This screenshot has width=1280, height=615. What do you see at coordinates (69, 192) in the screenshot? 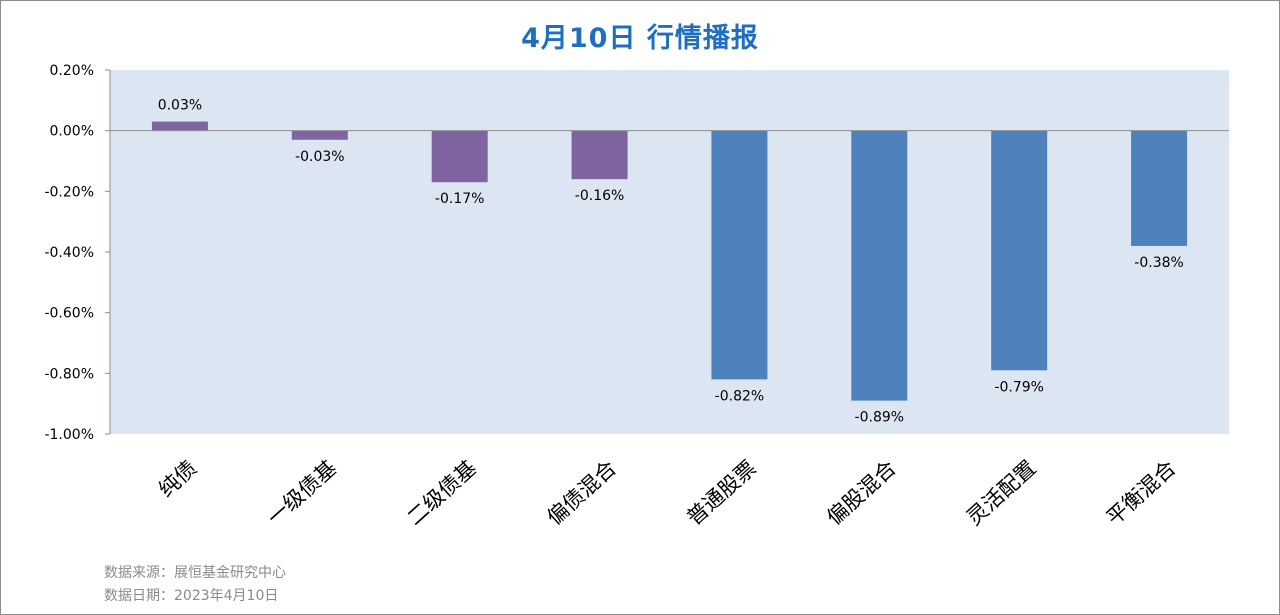
I see `y-tick-label: -0.20%` at bounding box center [69, 192].